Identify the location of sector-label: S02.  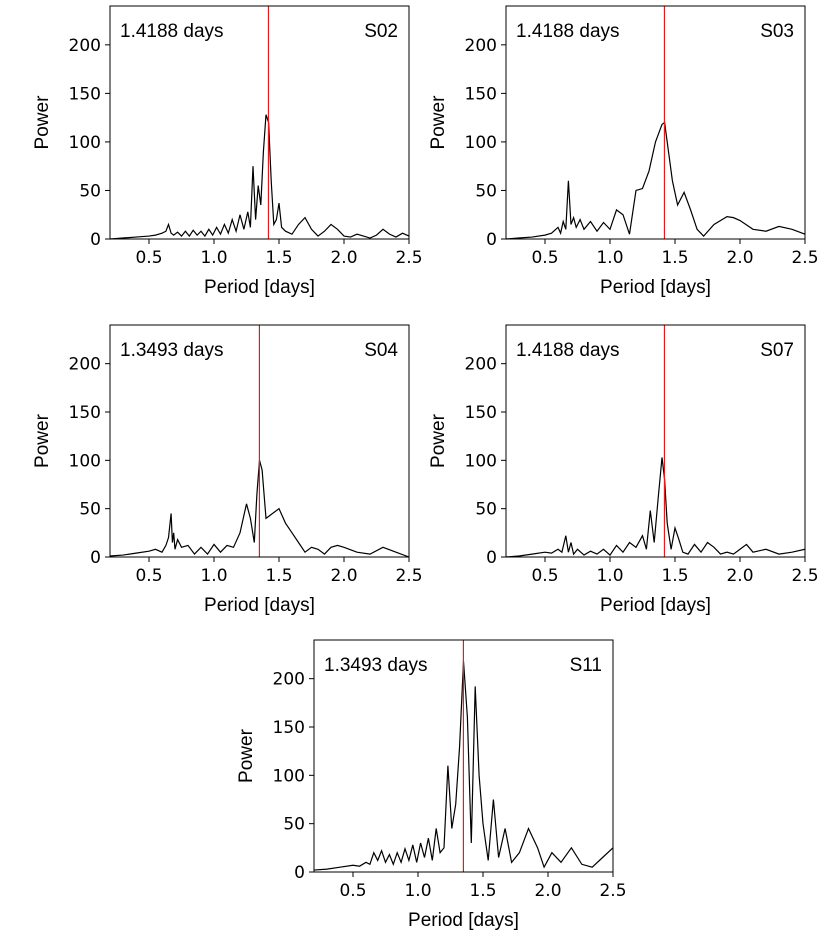
(381, 31).